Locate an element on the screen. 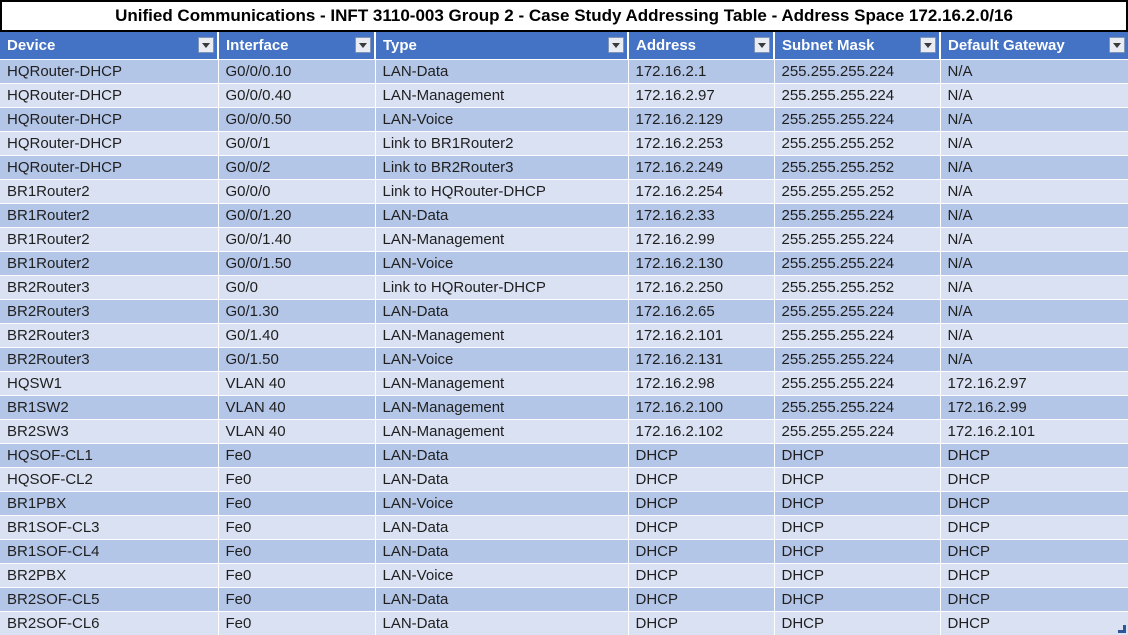  cell-address: 172.16.2.249 is located at coordinates (701, 167).